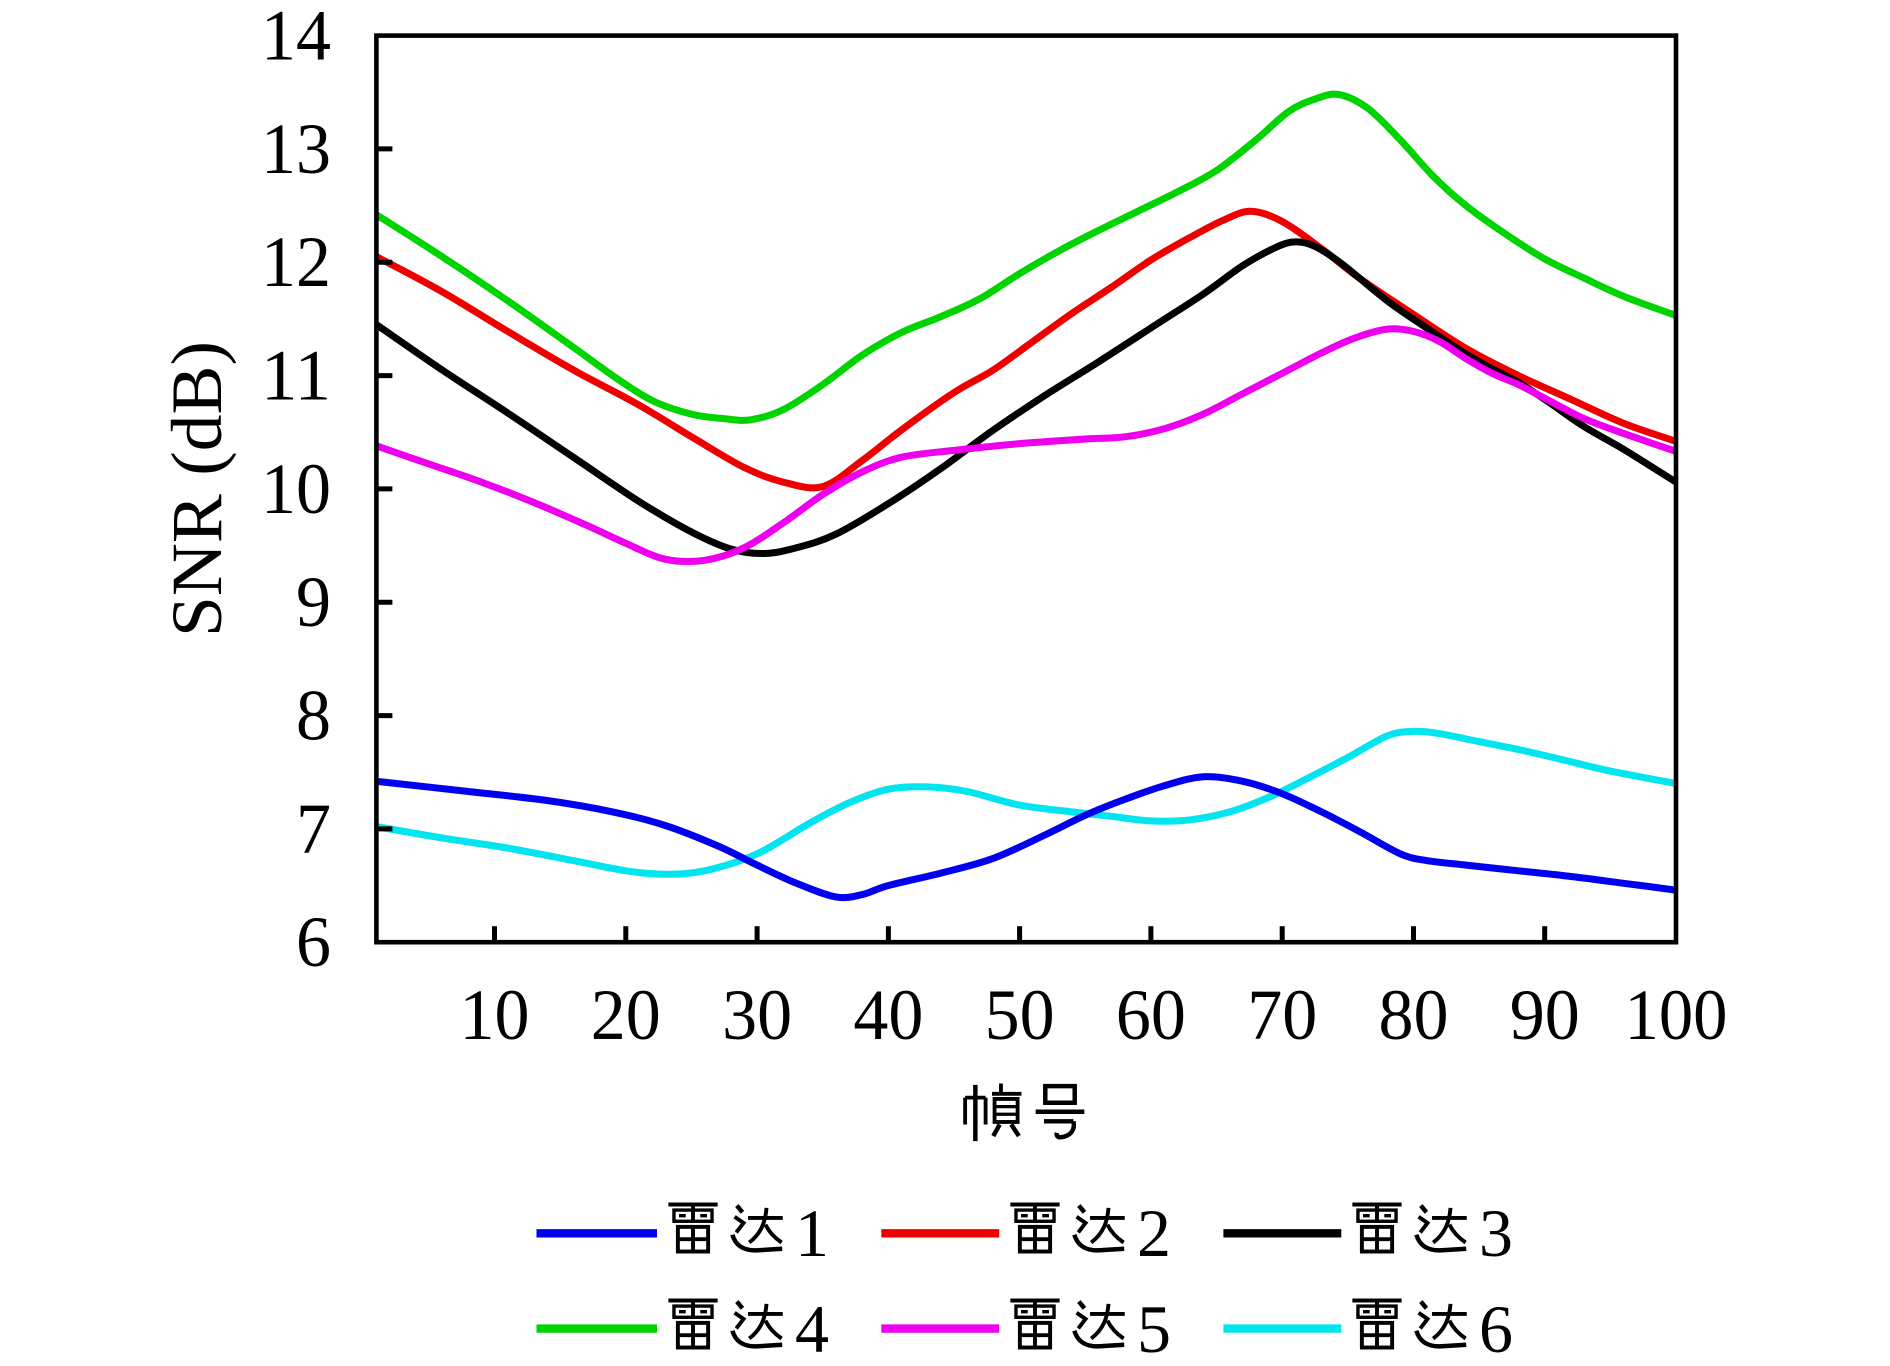 The width and height of the screenshot is (1890, 1366). I want to click on svg-text: 3, so click(1496, 1233).